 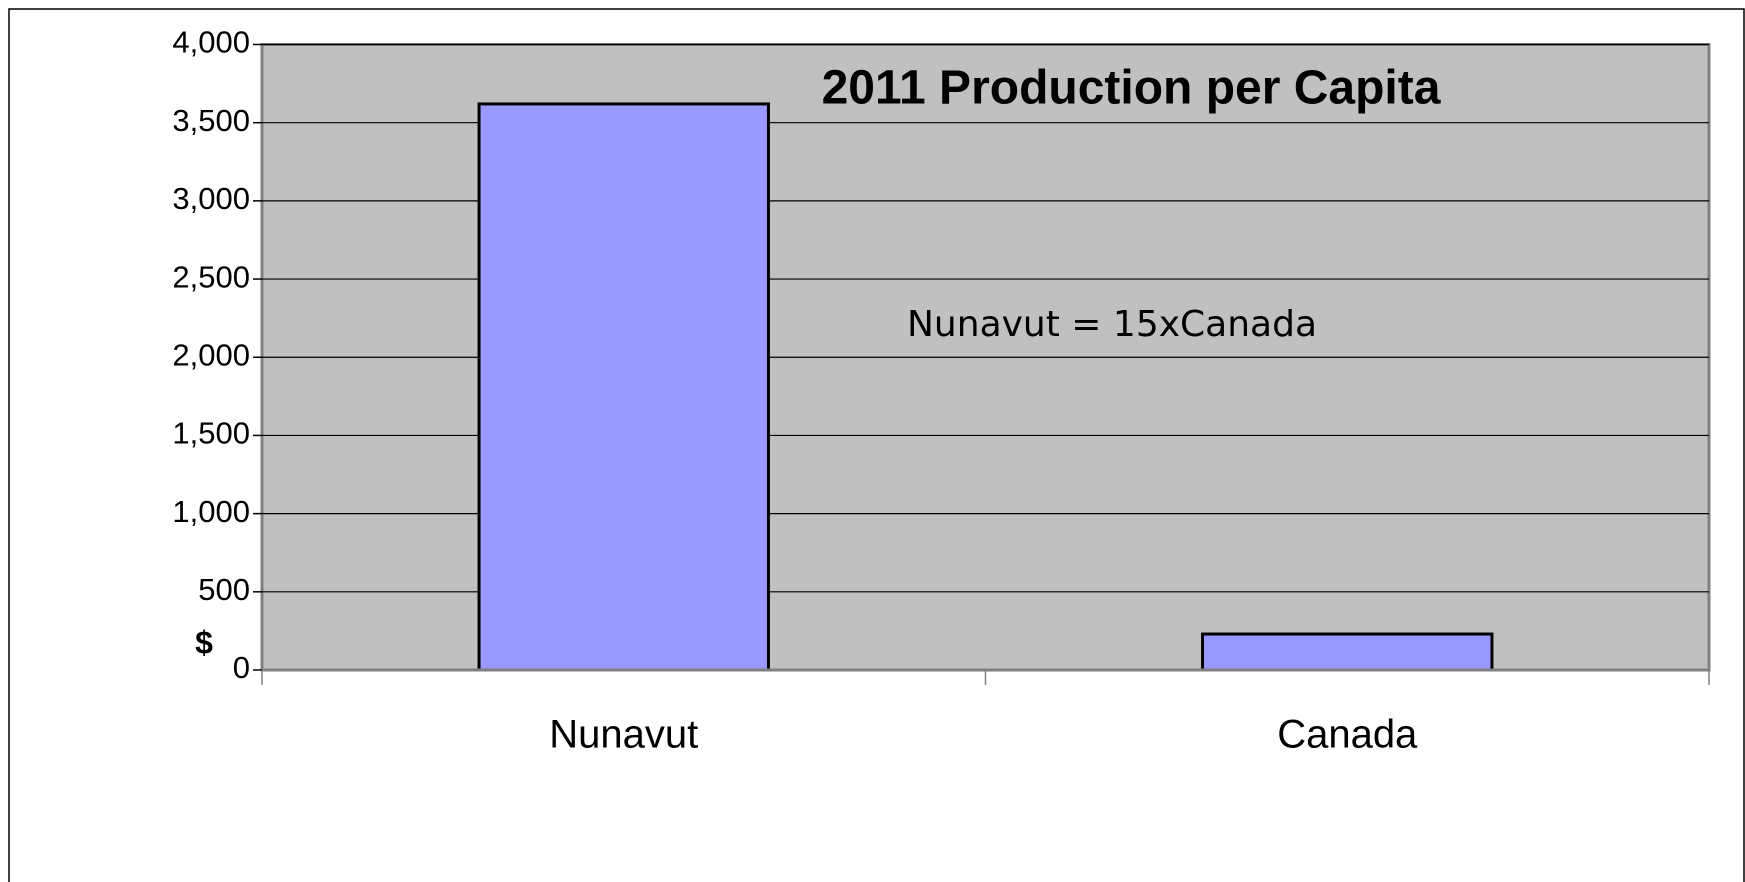 I want to click on x-tick-label: Nunavut, so click(x=623, y=735).